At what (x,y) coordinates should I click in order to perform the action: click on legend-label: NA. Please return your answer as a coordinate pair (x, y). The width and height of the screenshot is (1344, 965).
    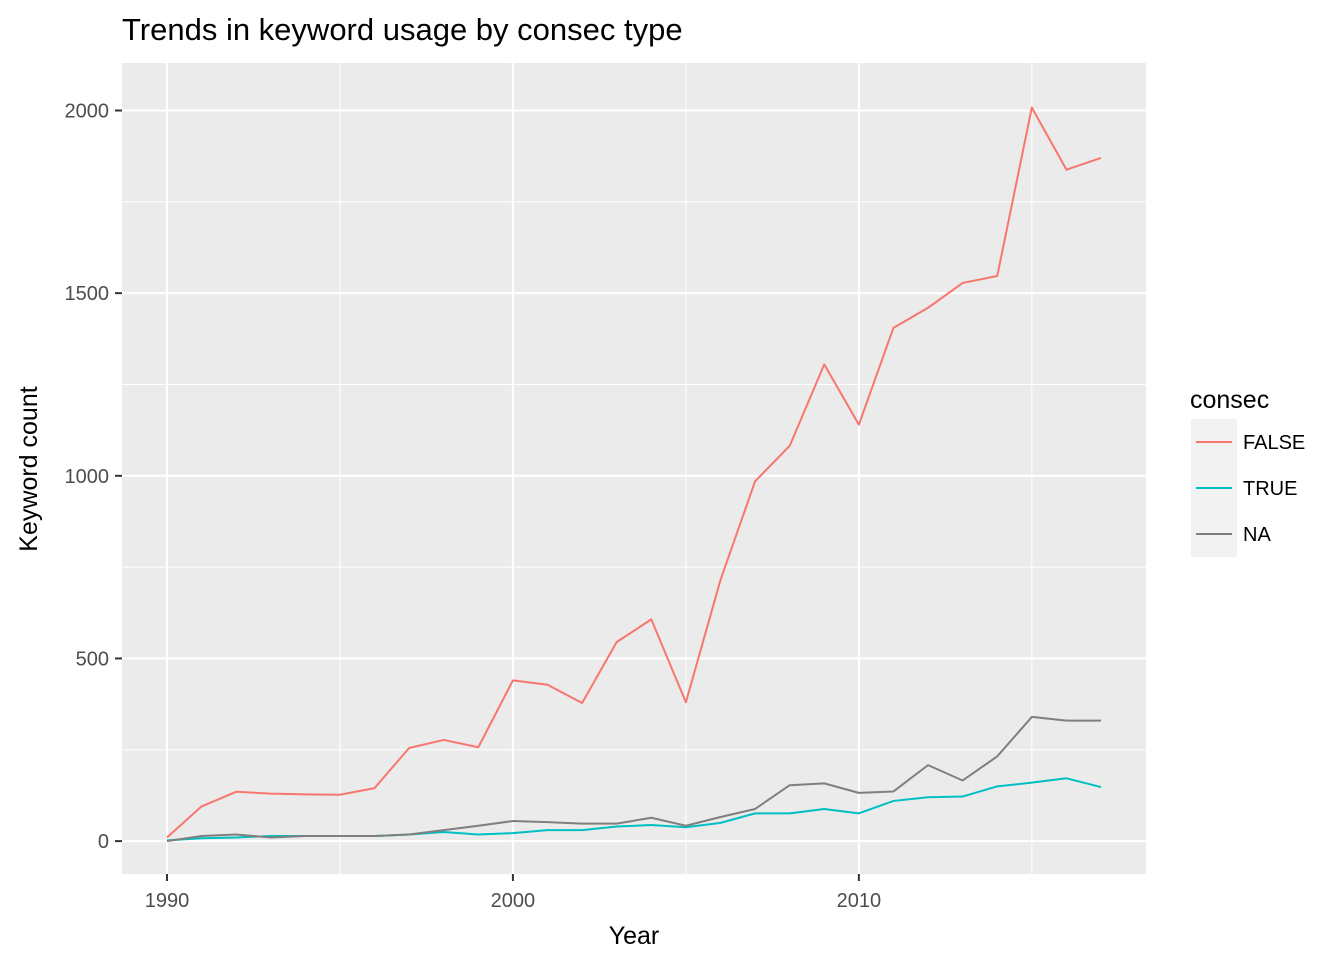
    Looking at the image, I should click on (1257, 535).